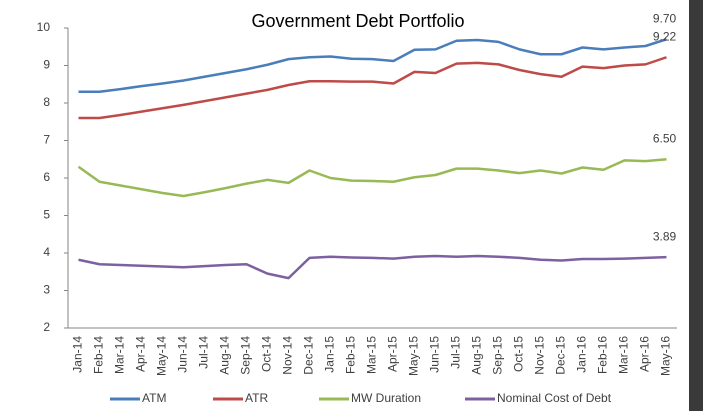 This screenshot has height=411, width=703. I want to click on y-tick-label: 3, so click(46, 290).